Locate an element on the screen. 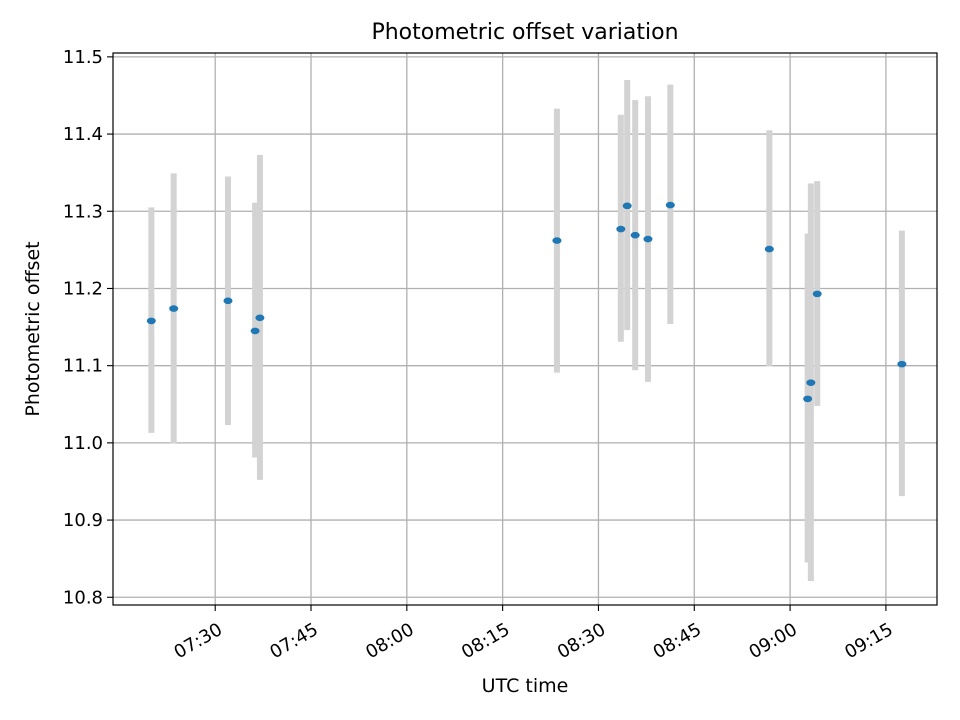  y-tick-label: 11.5 is located at coordinates (83, 57).